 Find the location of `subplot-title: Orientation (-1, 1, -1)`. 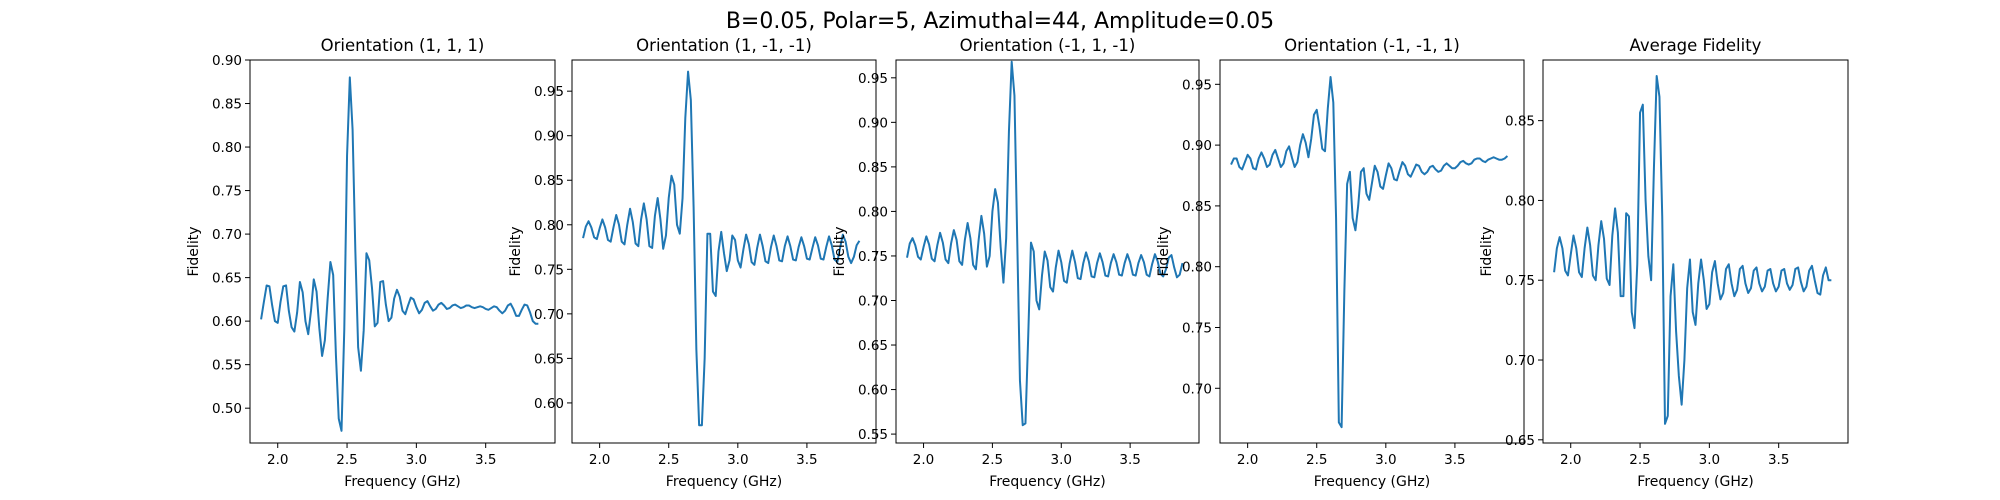

subplot-title: Orientation (-1, 1, -1) is located at coordinates (1048, 45).